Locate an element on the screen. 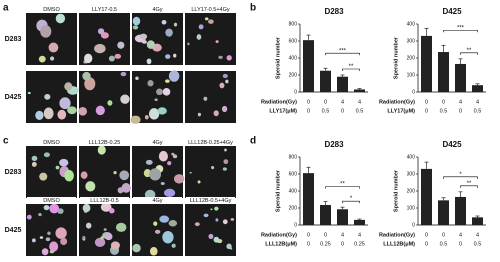 This screenshot has height=262, width=500. column-label: LLY17-0.5+4Gy is located at coordinates (210, 10).